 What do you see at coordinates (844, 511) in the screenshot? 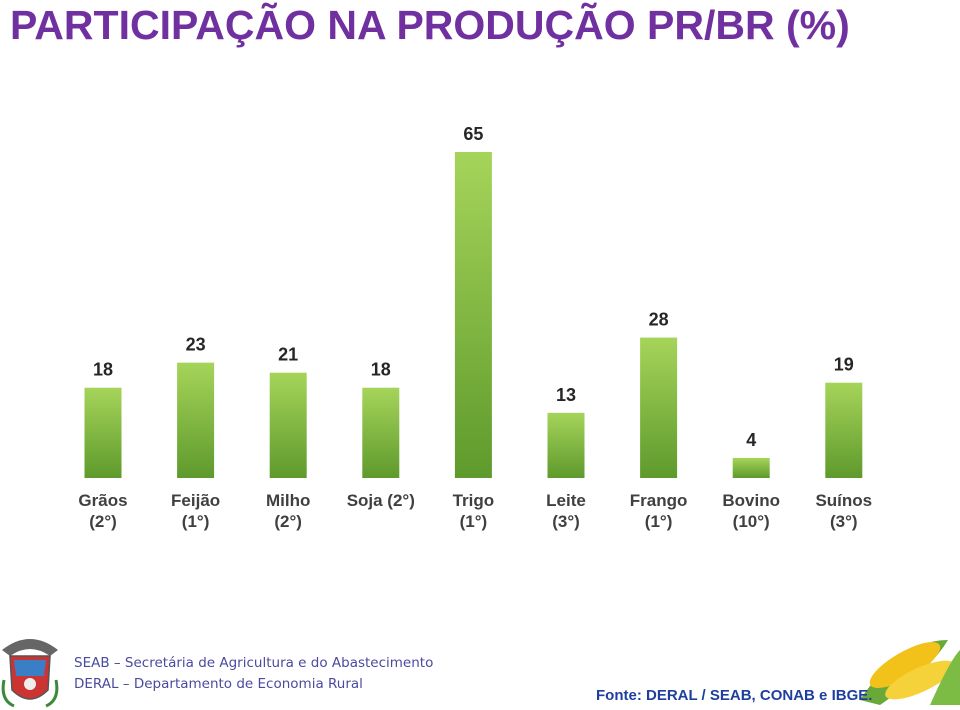
I see `x-tick-label: Suínos (3°)` at bounding box center [844, 511].